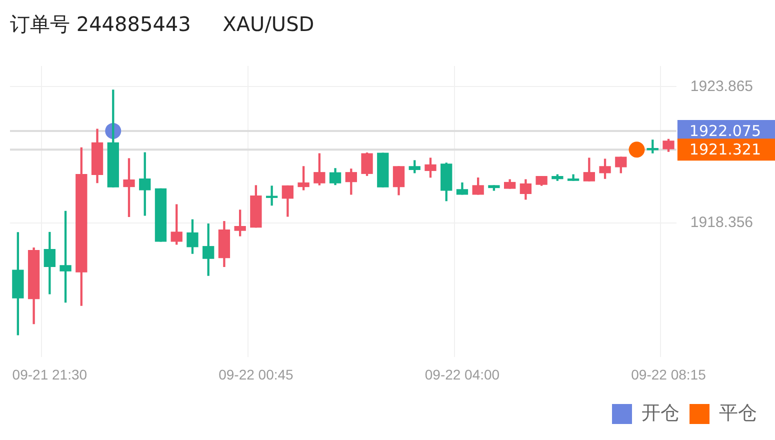 The width and height of the screenshot is (775, 440). Describe the element at coordinates (256, 374) in the screenshot. I see `x-tick-label: 09-22 00:45` at that location.